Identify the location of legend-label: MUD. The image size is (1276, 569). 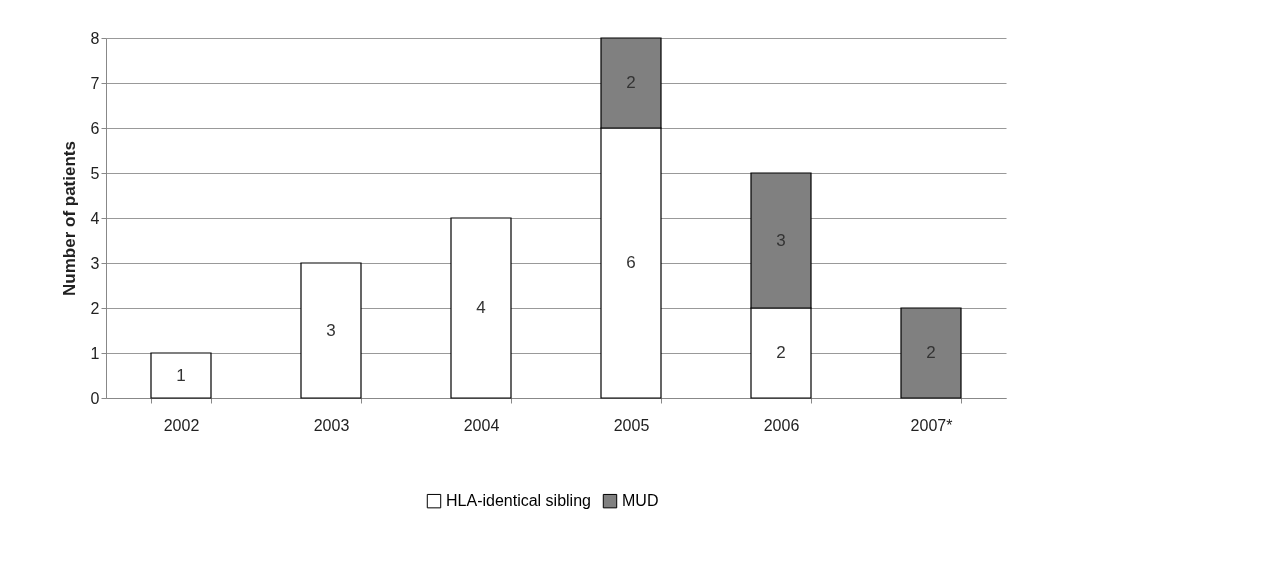
(640, 501).